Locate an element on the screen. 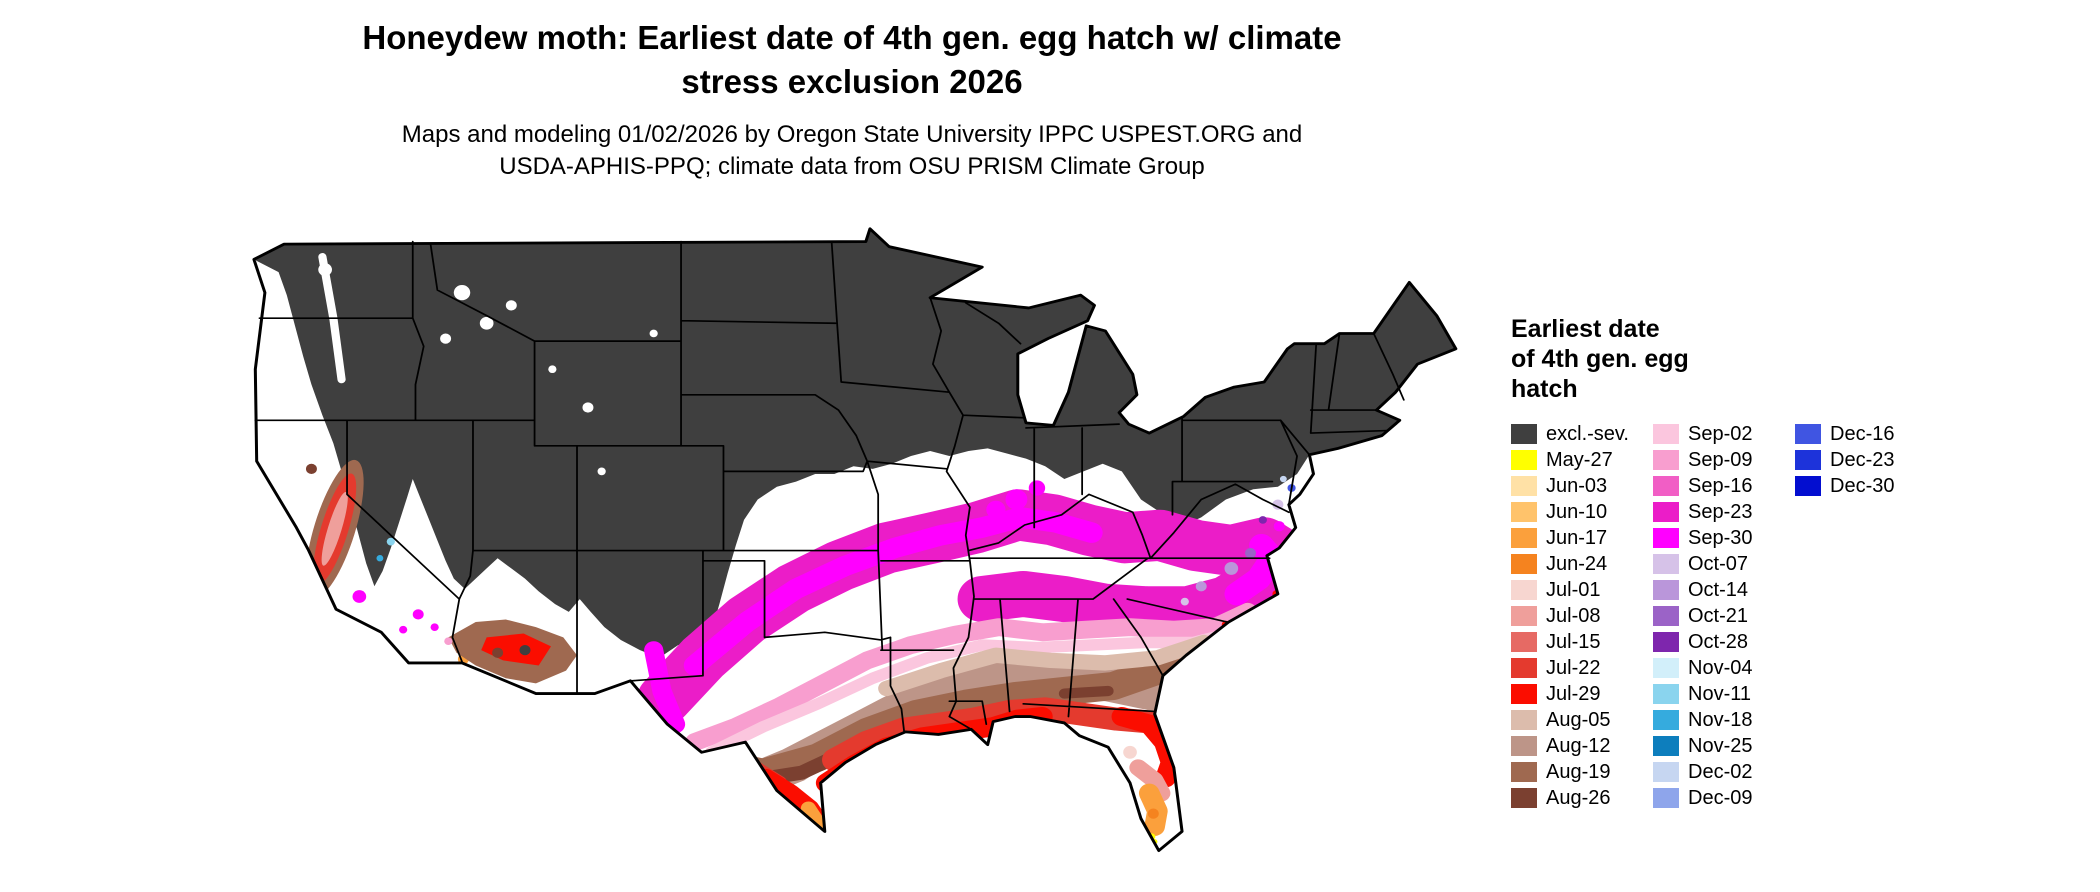 This screenshot has height=892, width=2100. map-patch-aug26-arizona is located at coordinates (498, 652).